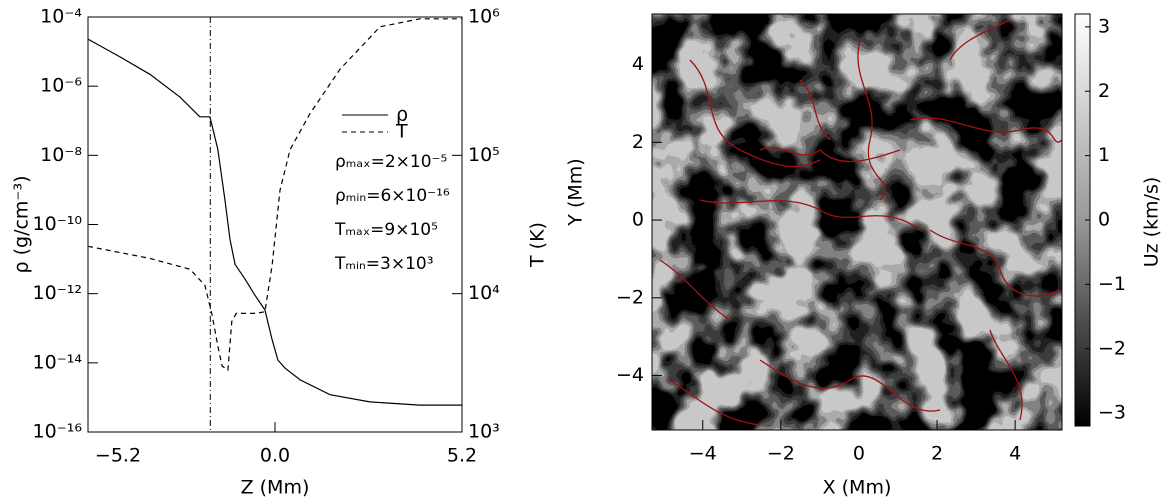  What do you see at coordinates (1015, 454) in the screenshot?
I see `x-tick-label: 4` at bounding box center [1015, 454].